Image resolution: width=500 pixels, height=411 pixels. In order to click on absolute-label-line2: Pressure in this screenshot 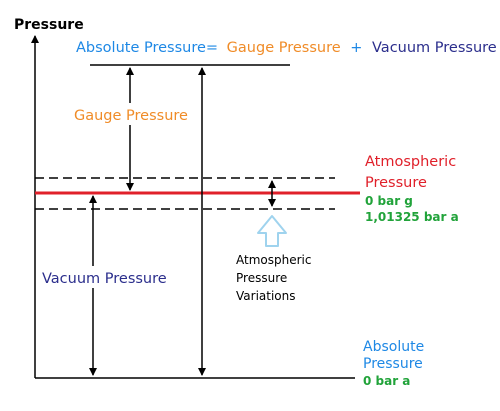, I will do `click(393, 364)`.